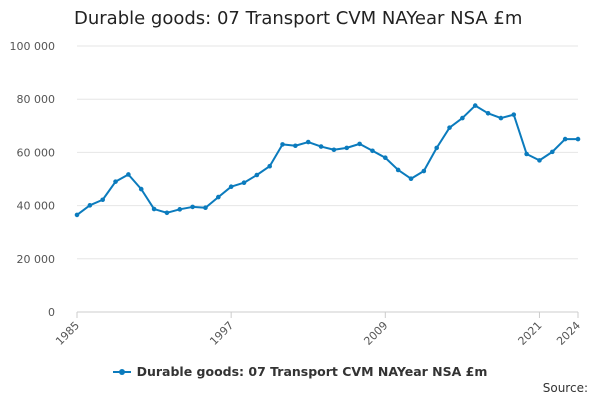 This screenshot has width=600, height=400. What do you see at coordinates (318, 333) in the screenshot?
I see `x-axis-tick-labels: 1985 1997 2009 2021 2024` at bounding box center [318, 333].